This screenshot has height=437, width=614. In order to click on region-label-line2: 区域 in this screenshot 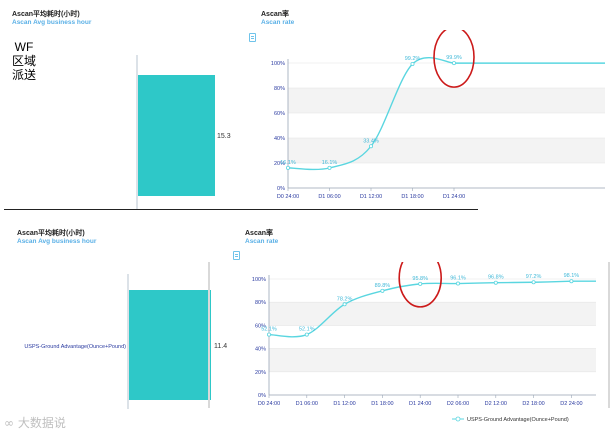, I will do `click(23, 61)`.